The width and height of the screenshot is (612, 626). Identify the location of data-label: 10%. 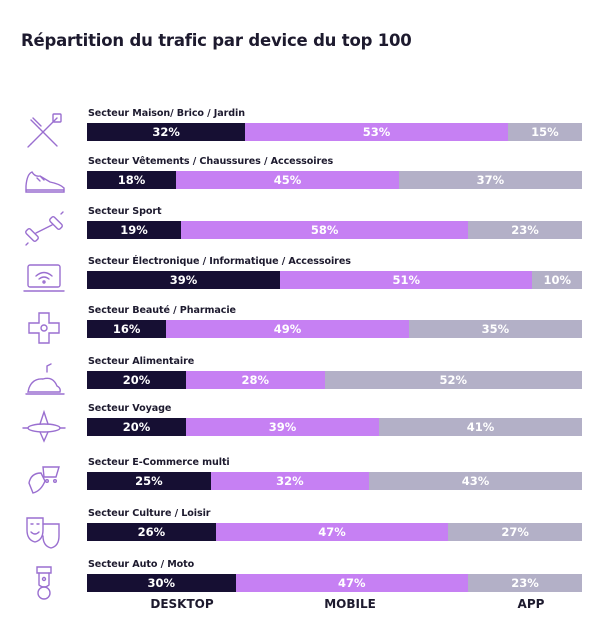
(557, 280).